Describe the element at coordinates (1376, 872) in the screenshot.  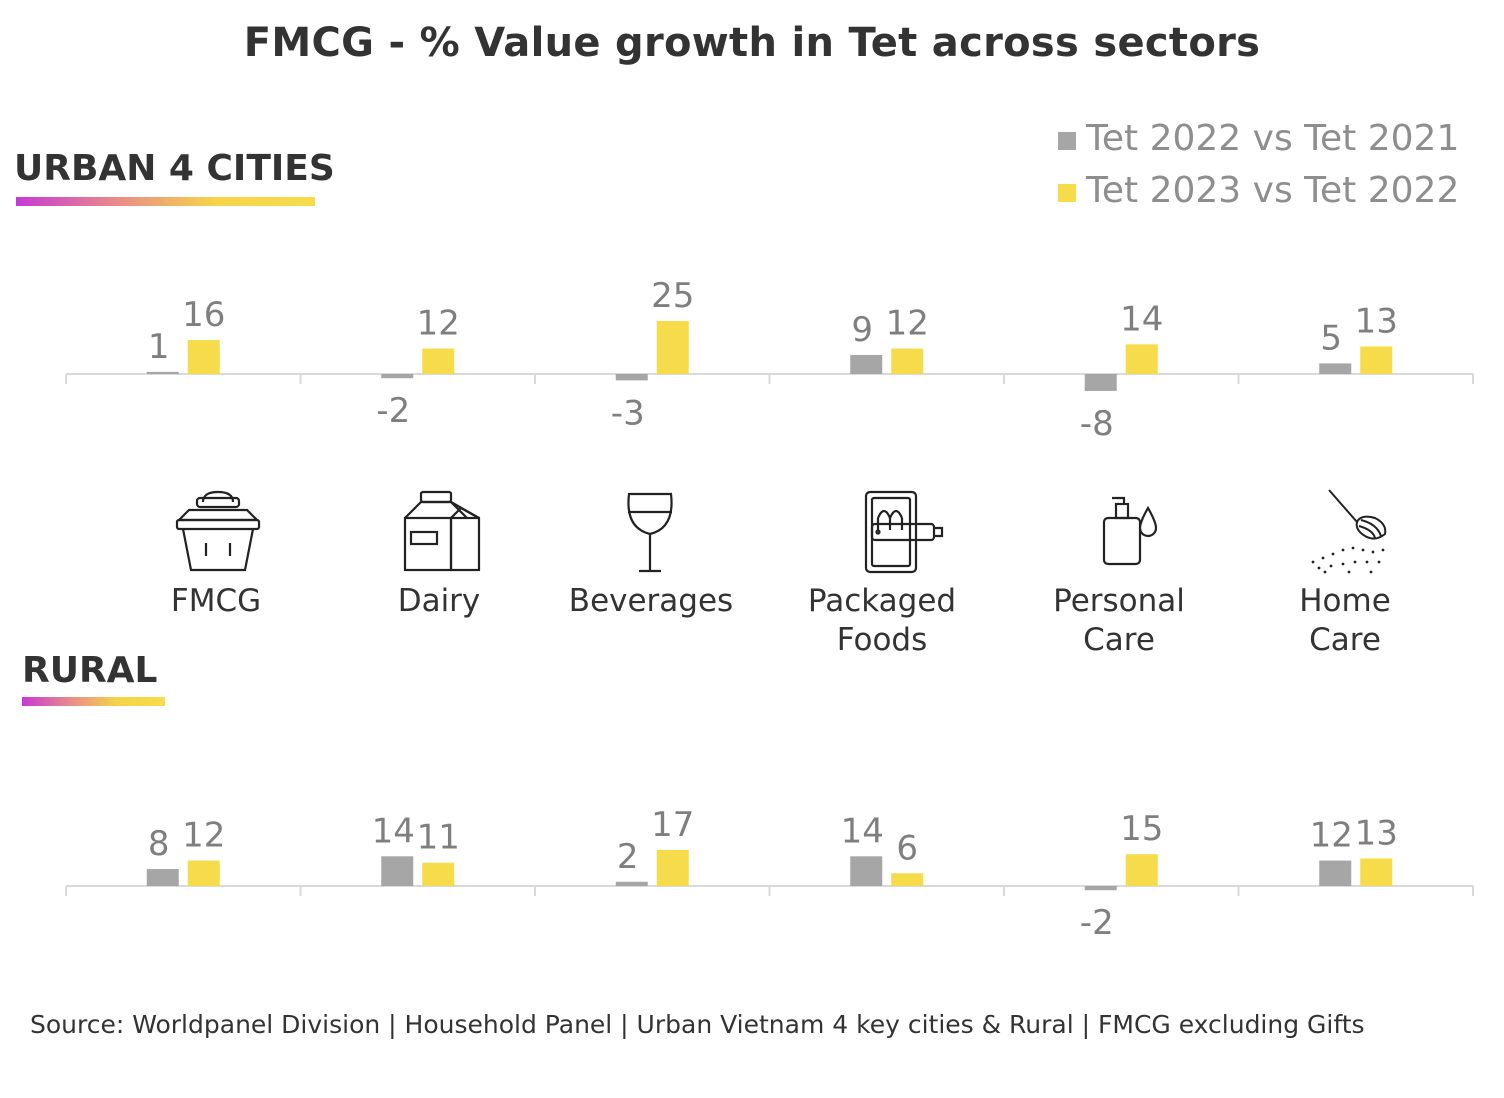
I see `rural-bar-home-care-s2` at that location.